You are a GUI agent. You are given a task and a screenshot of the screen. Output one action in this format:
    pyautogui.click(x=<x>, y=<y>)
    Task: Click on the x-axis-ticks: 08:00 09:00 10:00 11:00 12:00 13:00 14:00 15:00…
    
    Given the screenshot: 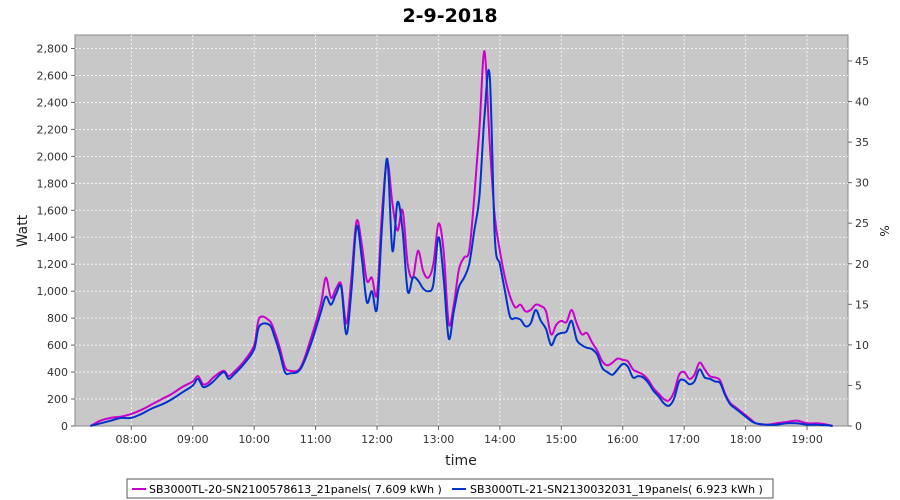 What is the action you would take?
    pyautogui.click(x=469, y=436)
    